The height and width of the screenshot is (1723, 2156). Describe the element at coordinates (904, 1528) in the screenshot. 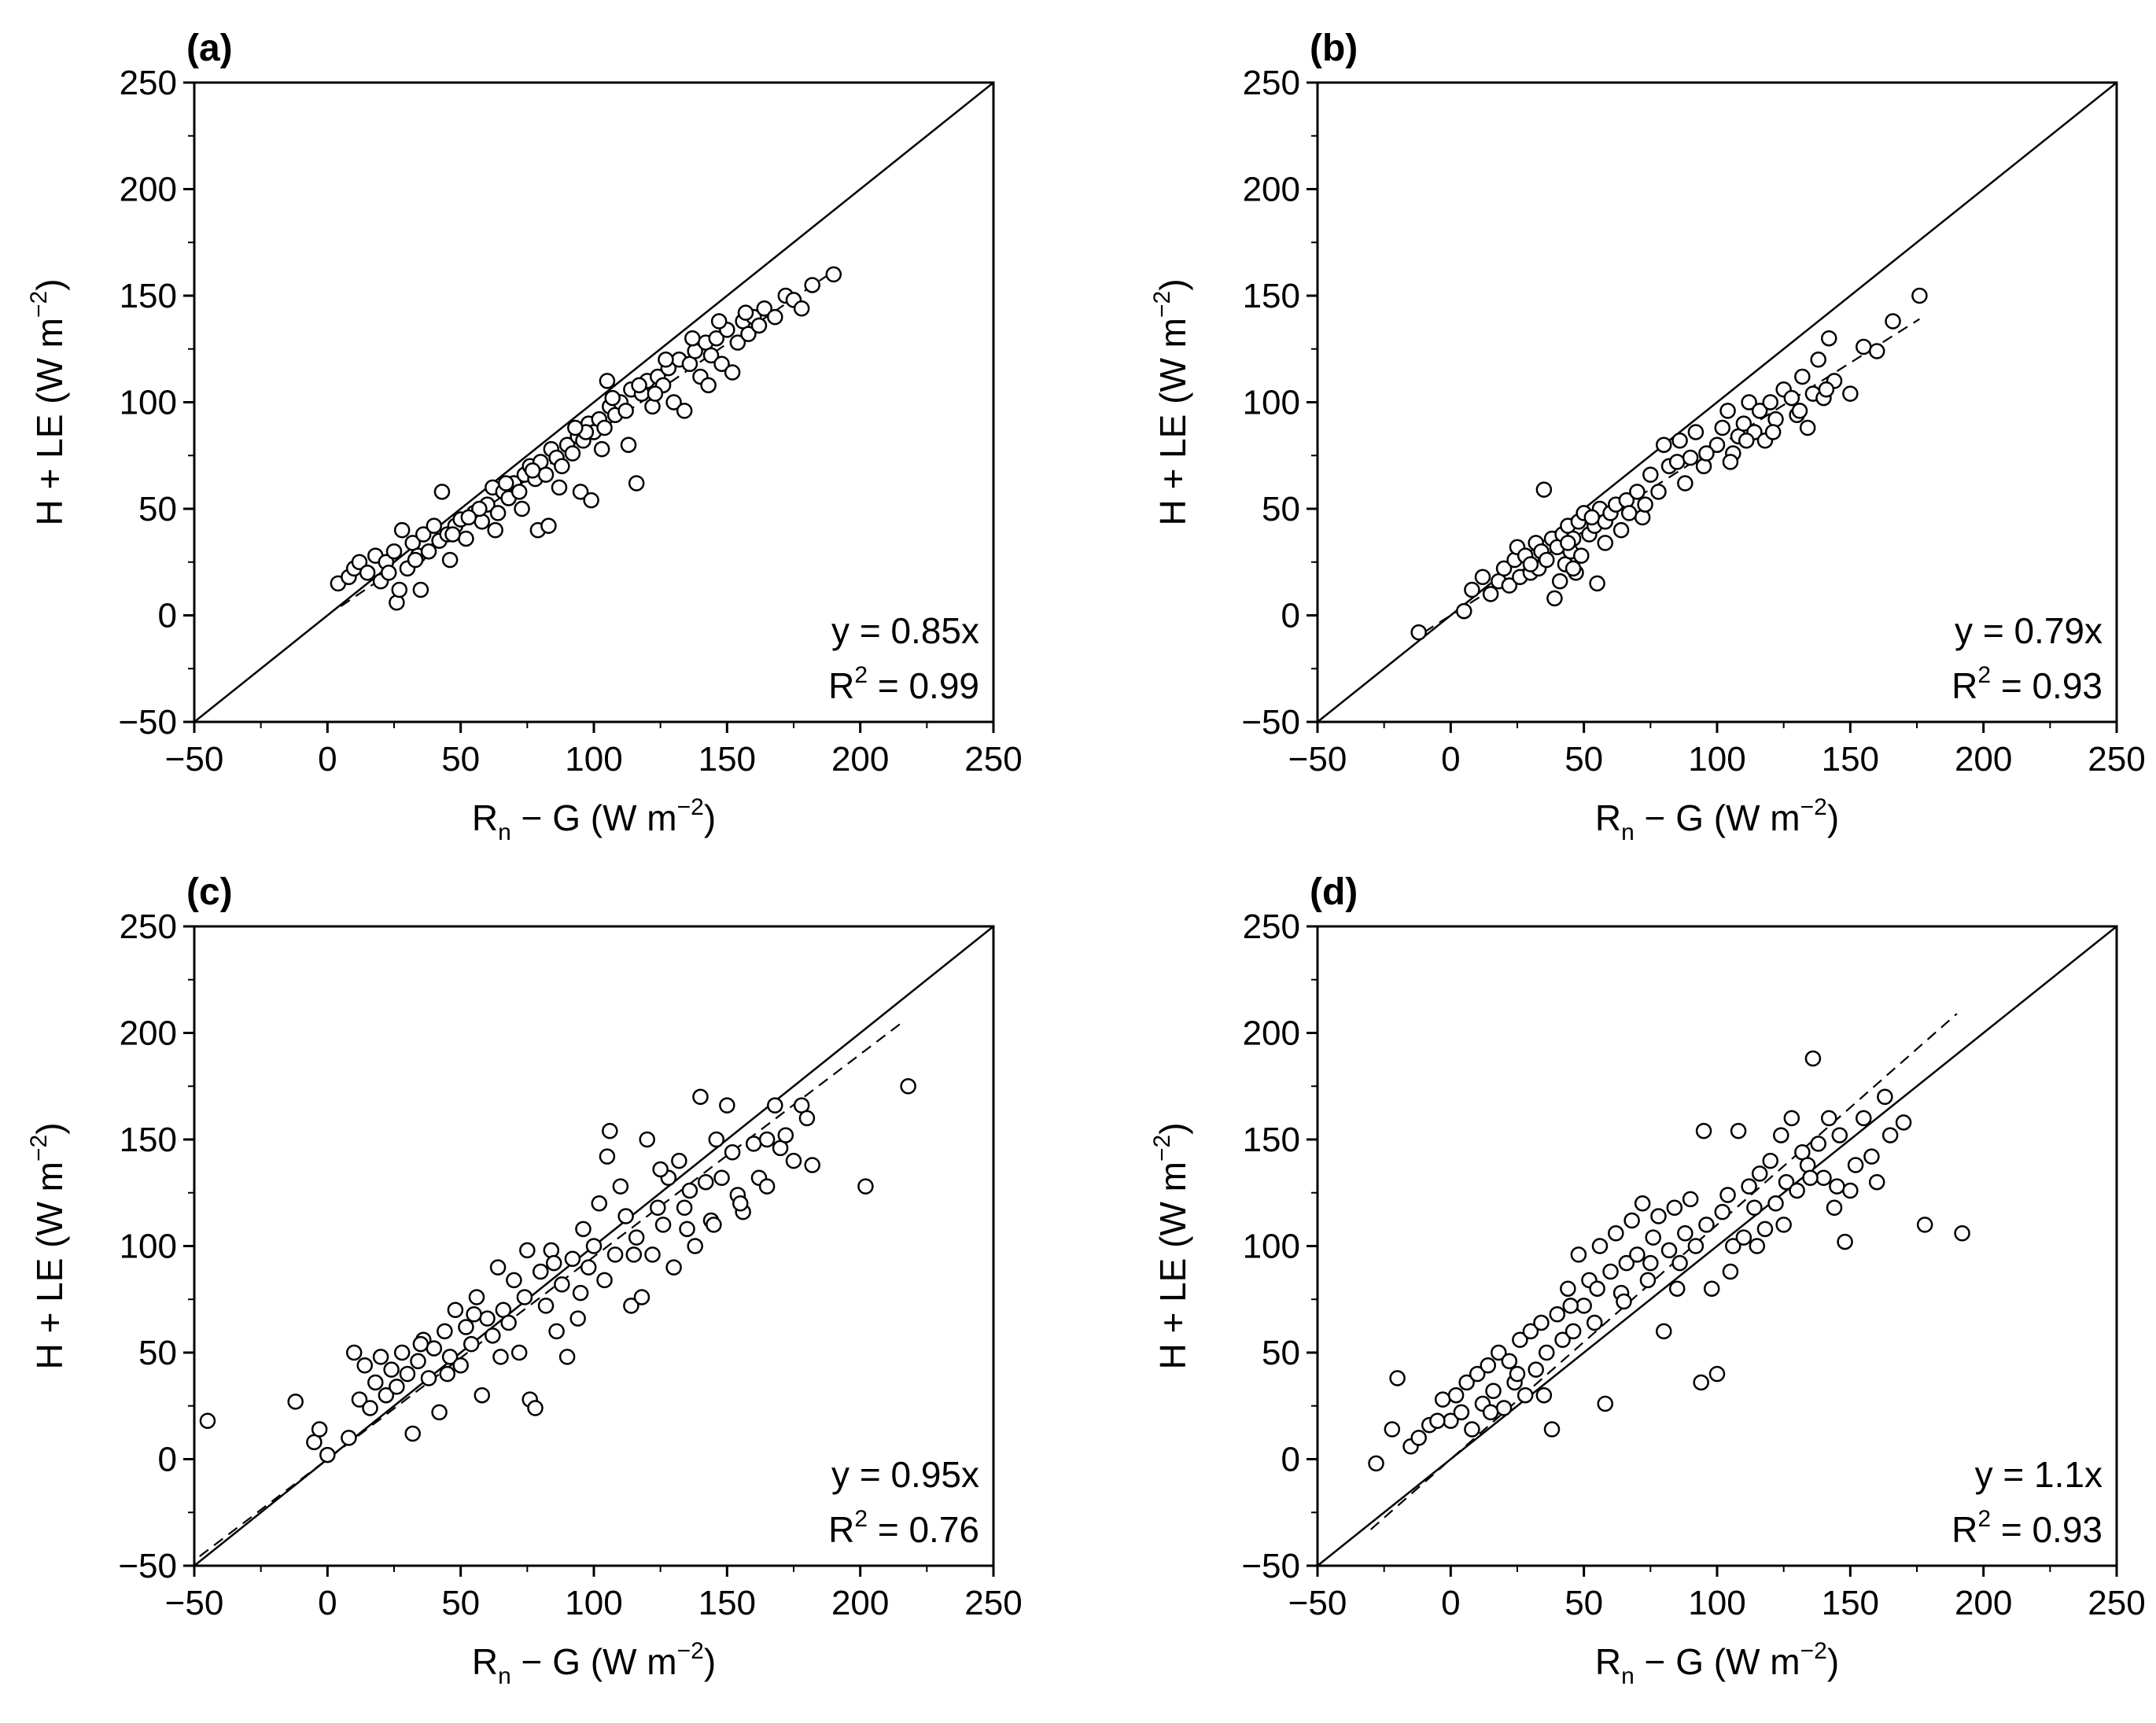

I see `r-squared: R2 = 0.76` at that location.